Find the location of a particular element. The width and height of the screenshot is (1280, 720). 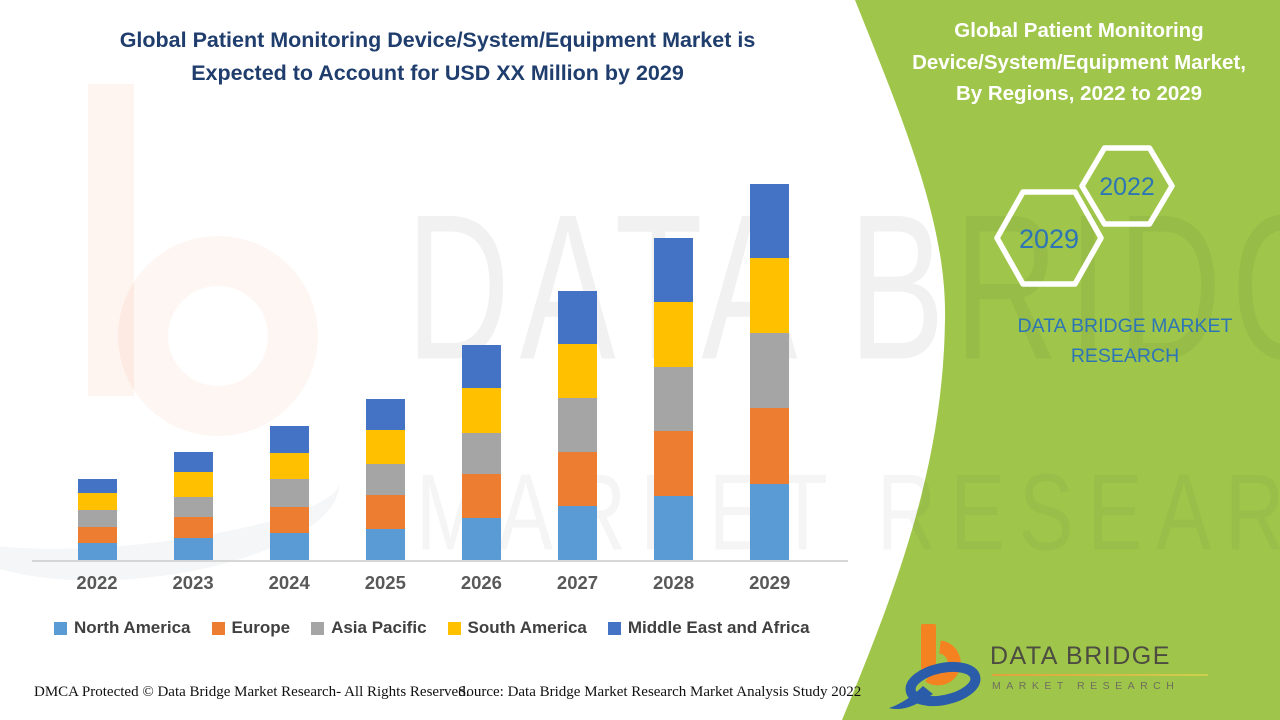

legend-item-south-america: South America is located at coordinates (517, 628).